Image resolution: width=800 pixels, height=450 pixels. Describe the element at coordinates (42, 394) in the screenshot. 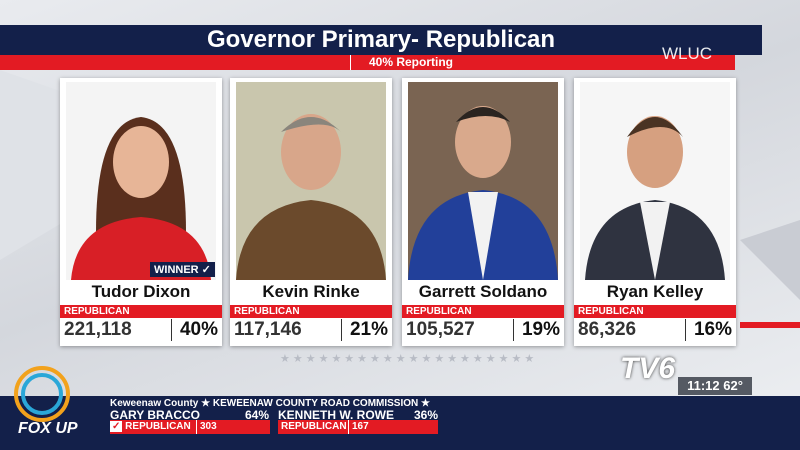

I see `station-roundel` at that location.